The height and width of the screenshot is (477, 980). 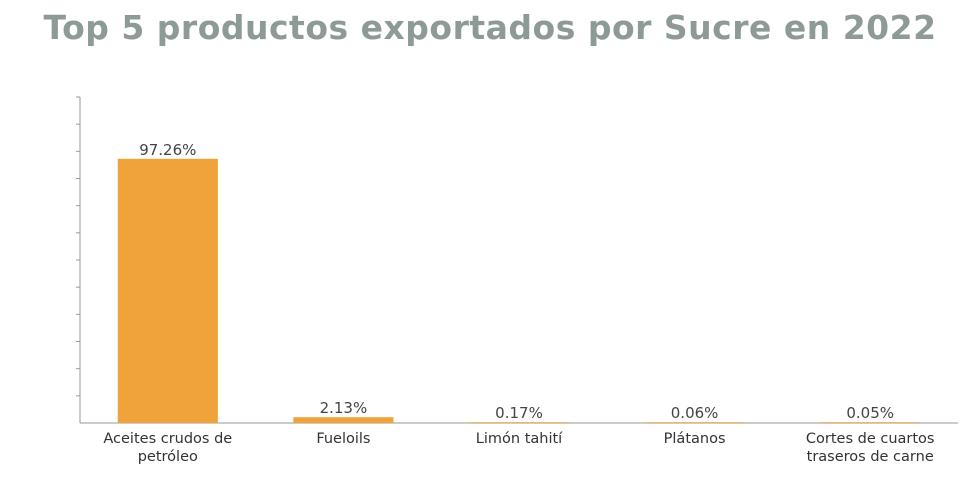 I want to click on data-label-2: 2.13%, so click(x=344, y=408).